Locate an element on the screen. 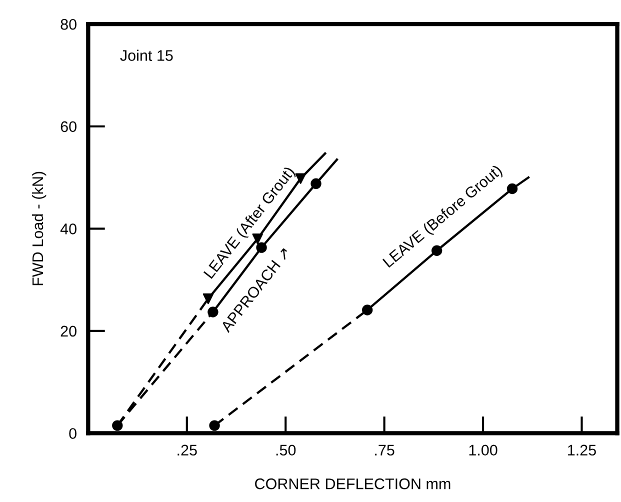 This screenshot has height=502, width=621. y-tick-label: 0 is located at coordinates (72, 433).